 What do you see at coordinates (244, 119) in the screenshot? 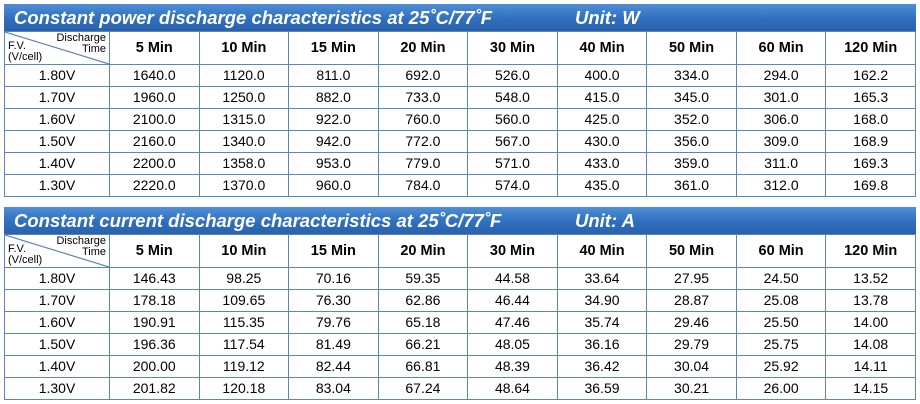
I see `table-cell: 1315.0` at bounding box center [244, 119].